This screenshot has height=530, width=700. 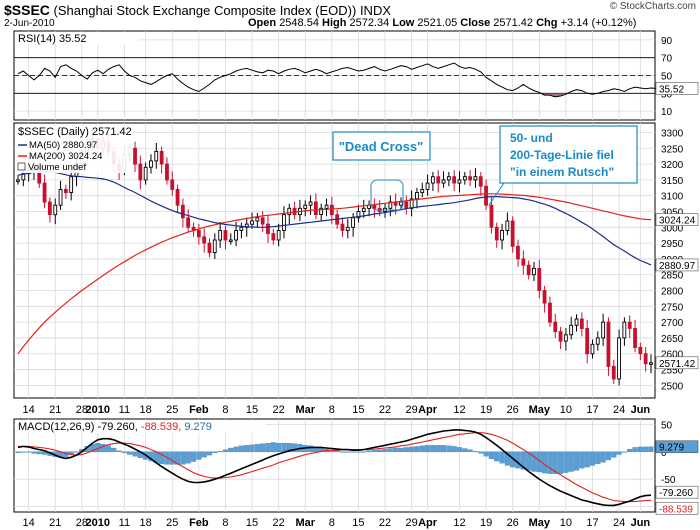 What do you see at coordinates (672, 307) in the screenshot?
I see `price-y-tick: 2750` at bounding box center [672, 307].